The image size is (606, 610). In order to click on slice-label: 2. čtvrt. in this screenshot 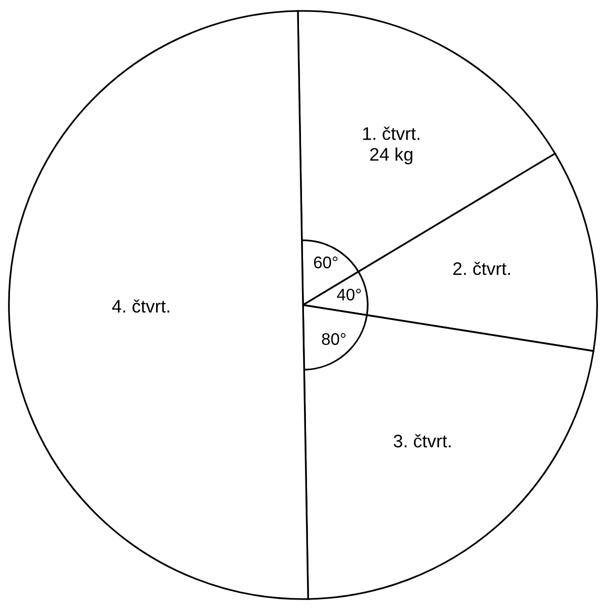, I will do `click(481, 269)`.